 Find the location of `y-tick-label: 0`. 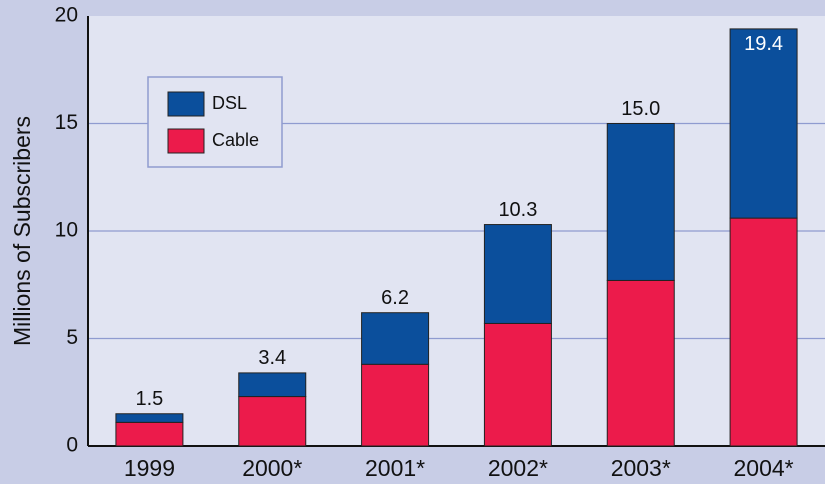

y-tick-label: 0 is located at coordinates (72, 445).